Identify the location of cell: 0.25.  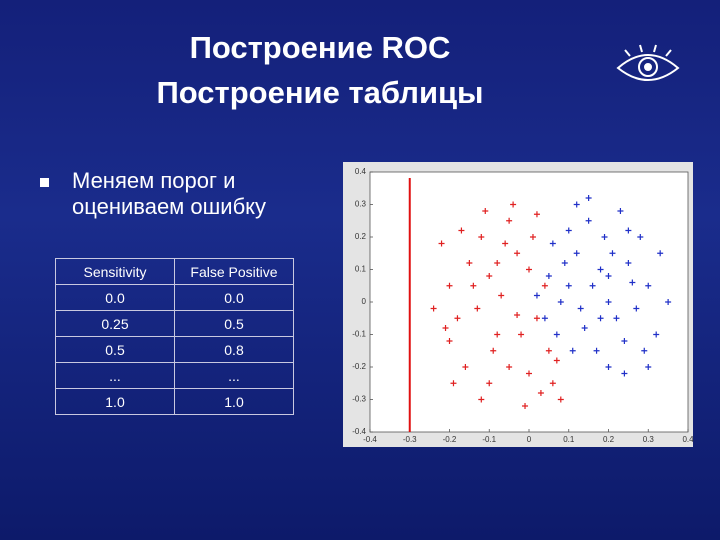
(115, 323).